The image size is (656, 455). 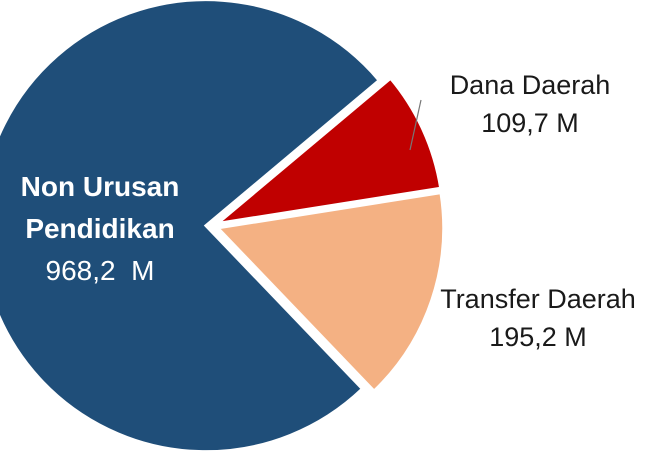 I want to click on slice-label: Non Urusan Pendidikan 968,2 M, so click(x=100, y=229).